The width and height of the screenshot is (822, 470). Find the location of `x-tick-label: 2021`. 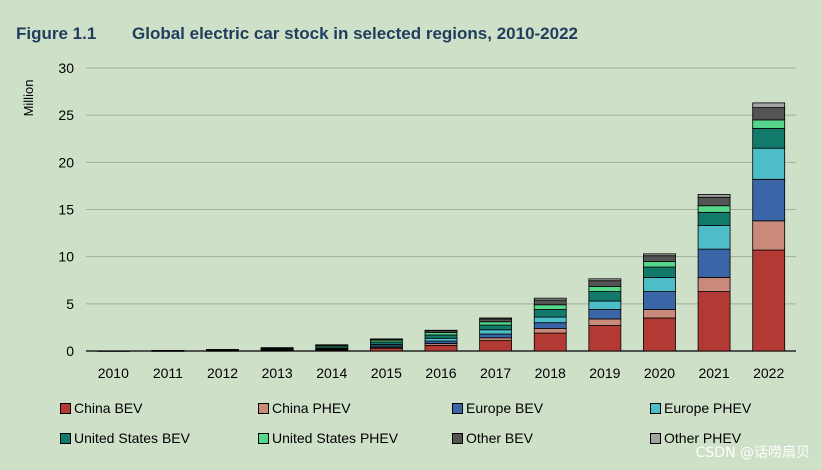

x-tick-label: 2021 is located at coordinates (713, 373).